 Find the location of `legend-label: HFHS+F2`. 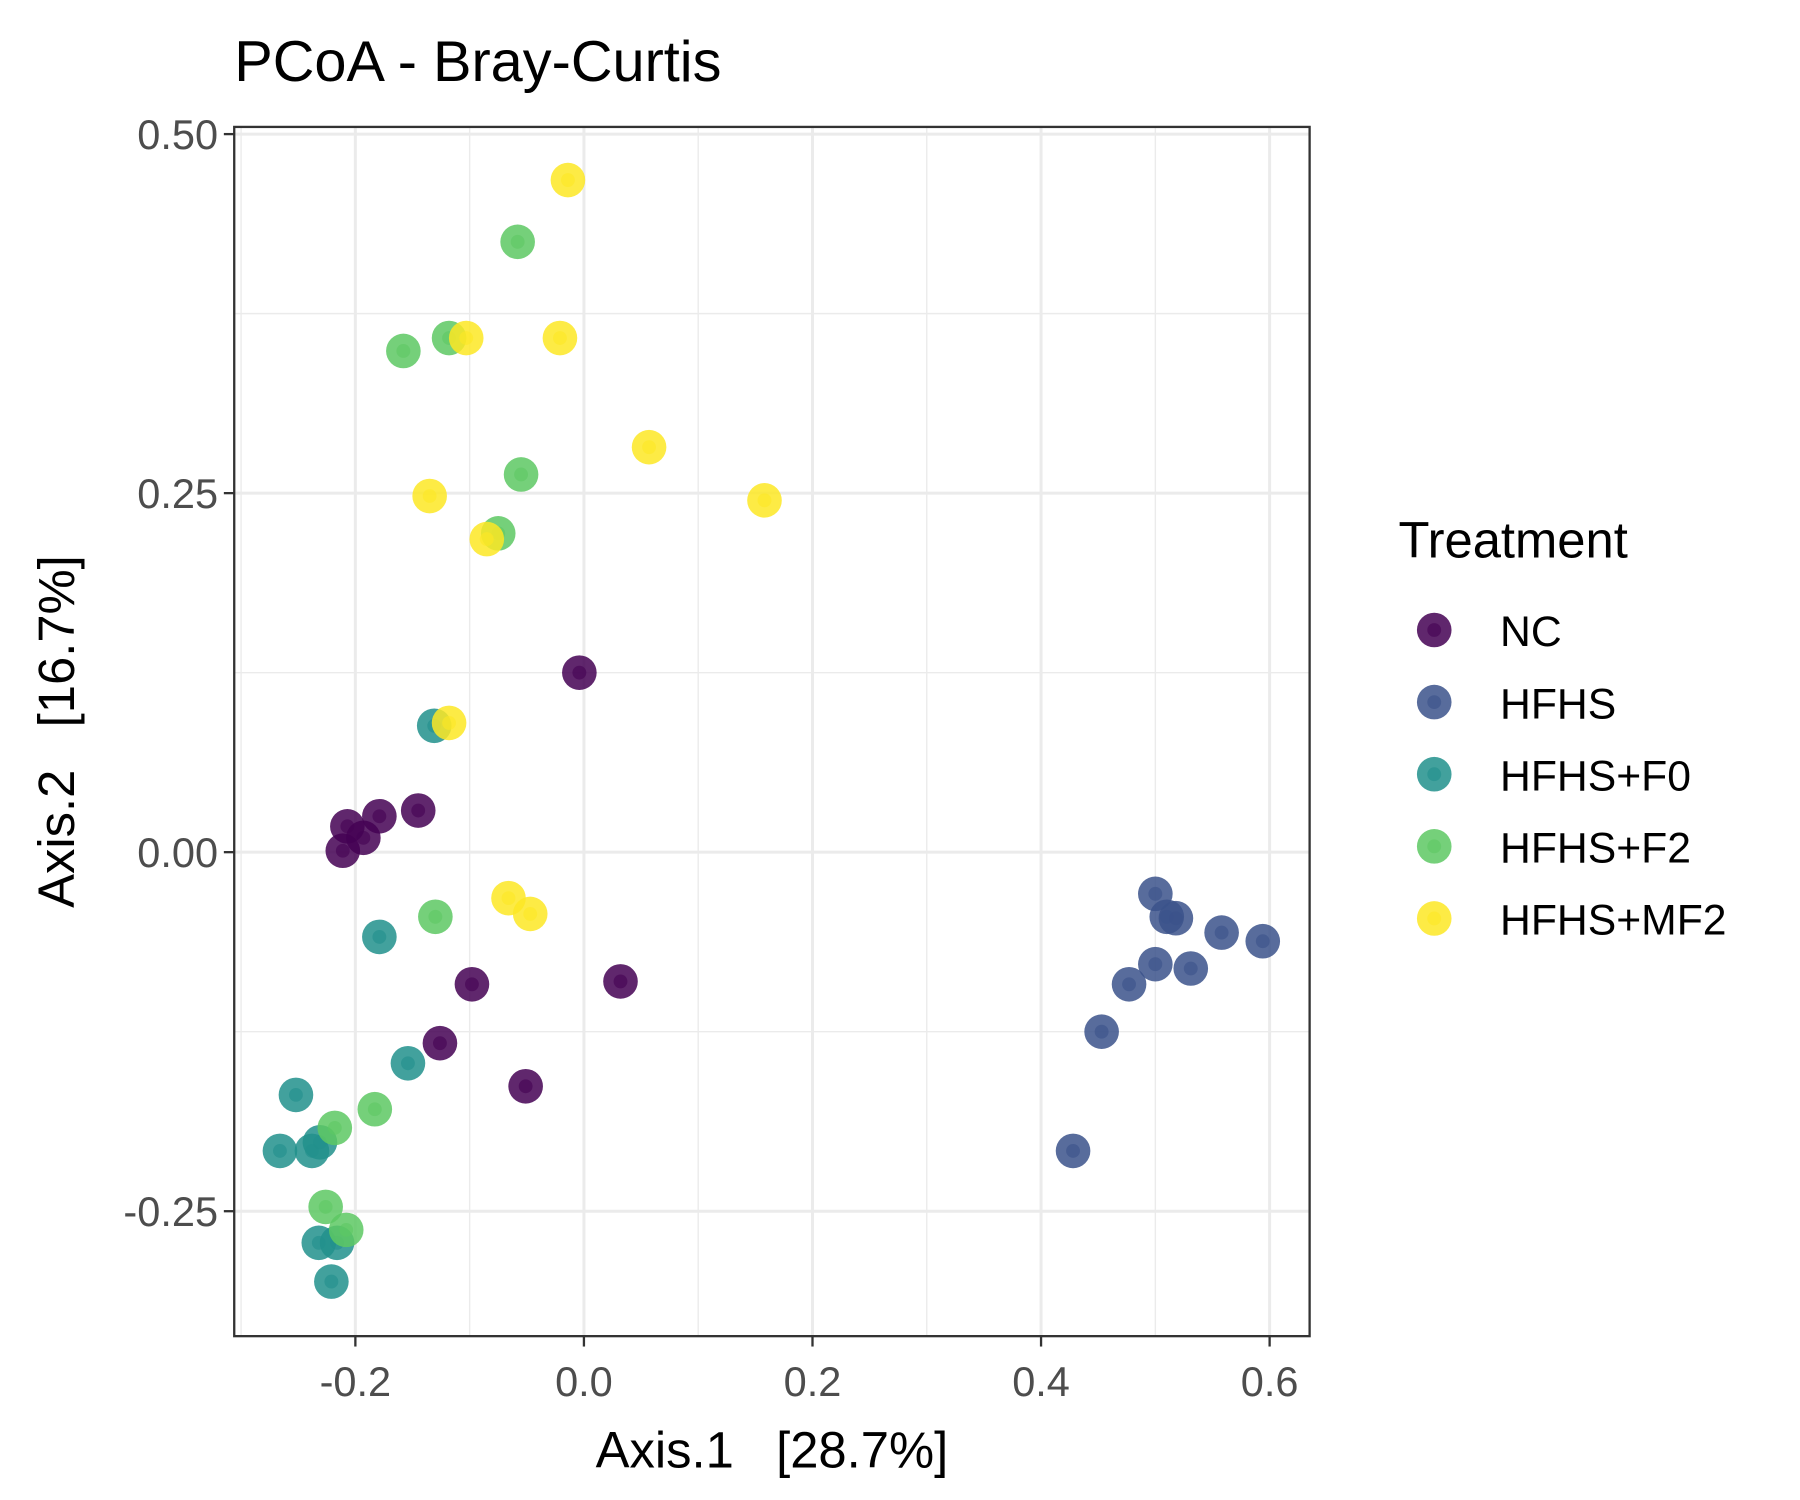

legend-label: HFHS+F2 is located at coordinates (1595, 849).